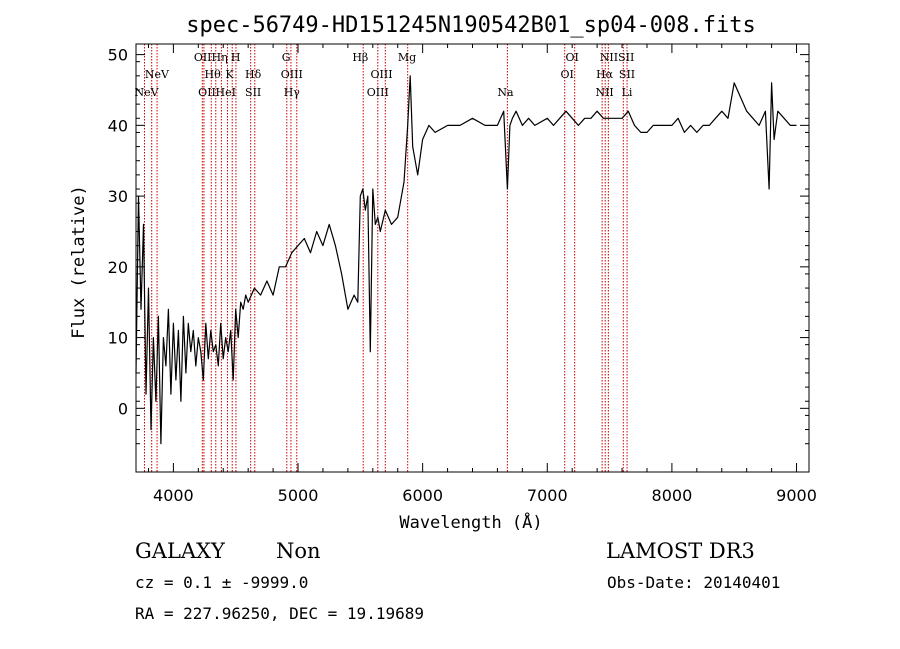 The height and width of the screenshot is (649, 900). I want to click on y-tick-label-1: 10, so click(118, 338).